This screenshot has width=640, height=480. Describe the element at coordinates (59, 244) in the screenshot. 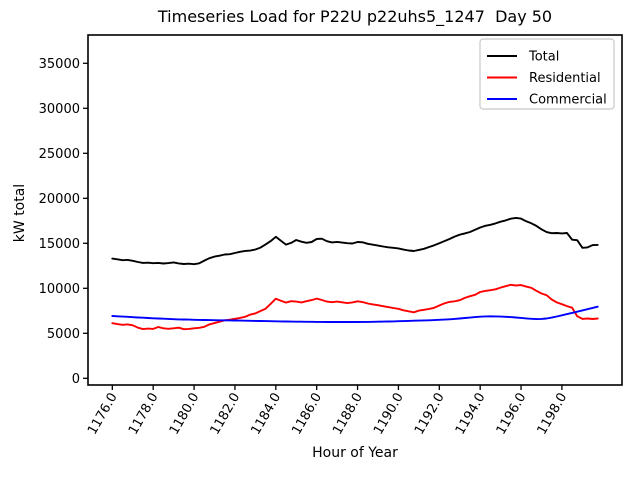

I see `y-tick-label: 15000` at that location.